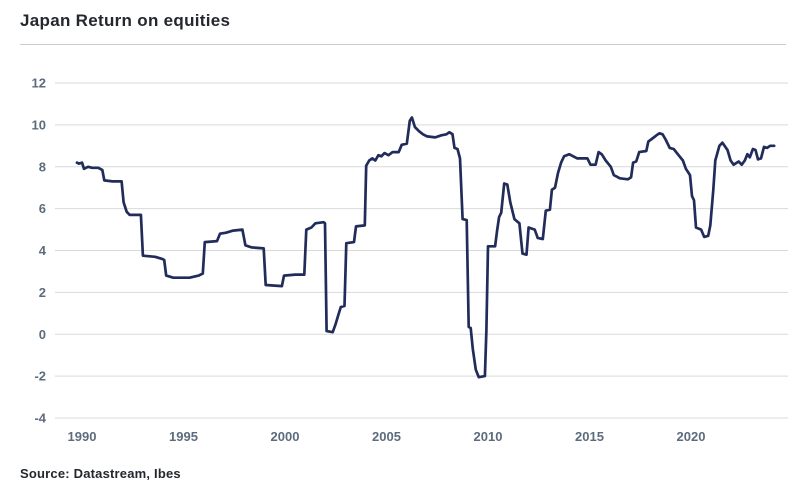 The image size is (800, 494). I want to click on y-tick-label: 2, so click(42, 292).